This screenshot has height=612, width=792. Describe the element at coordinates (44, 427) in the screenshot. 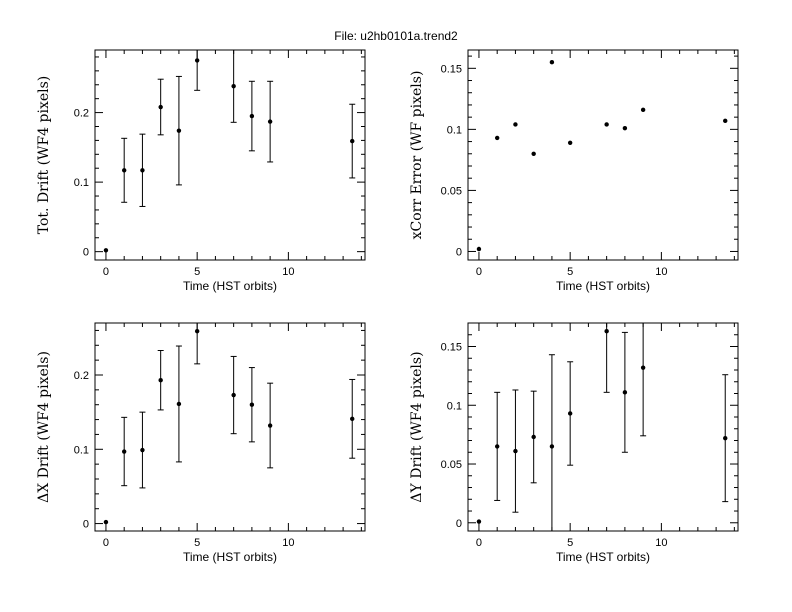

I see `y-axis-label: ΔX Drift (WF4 pixels)` at that location.